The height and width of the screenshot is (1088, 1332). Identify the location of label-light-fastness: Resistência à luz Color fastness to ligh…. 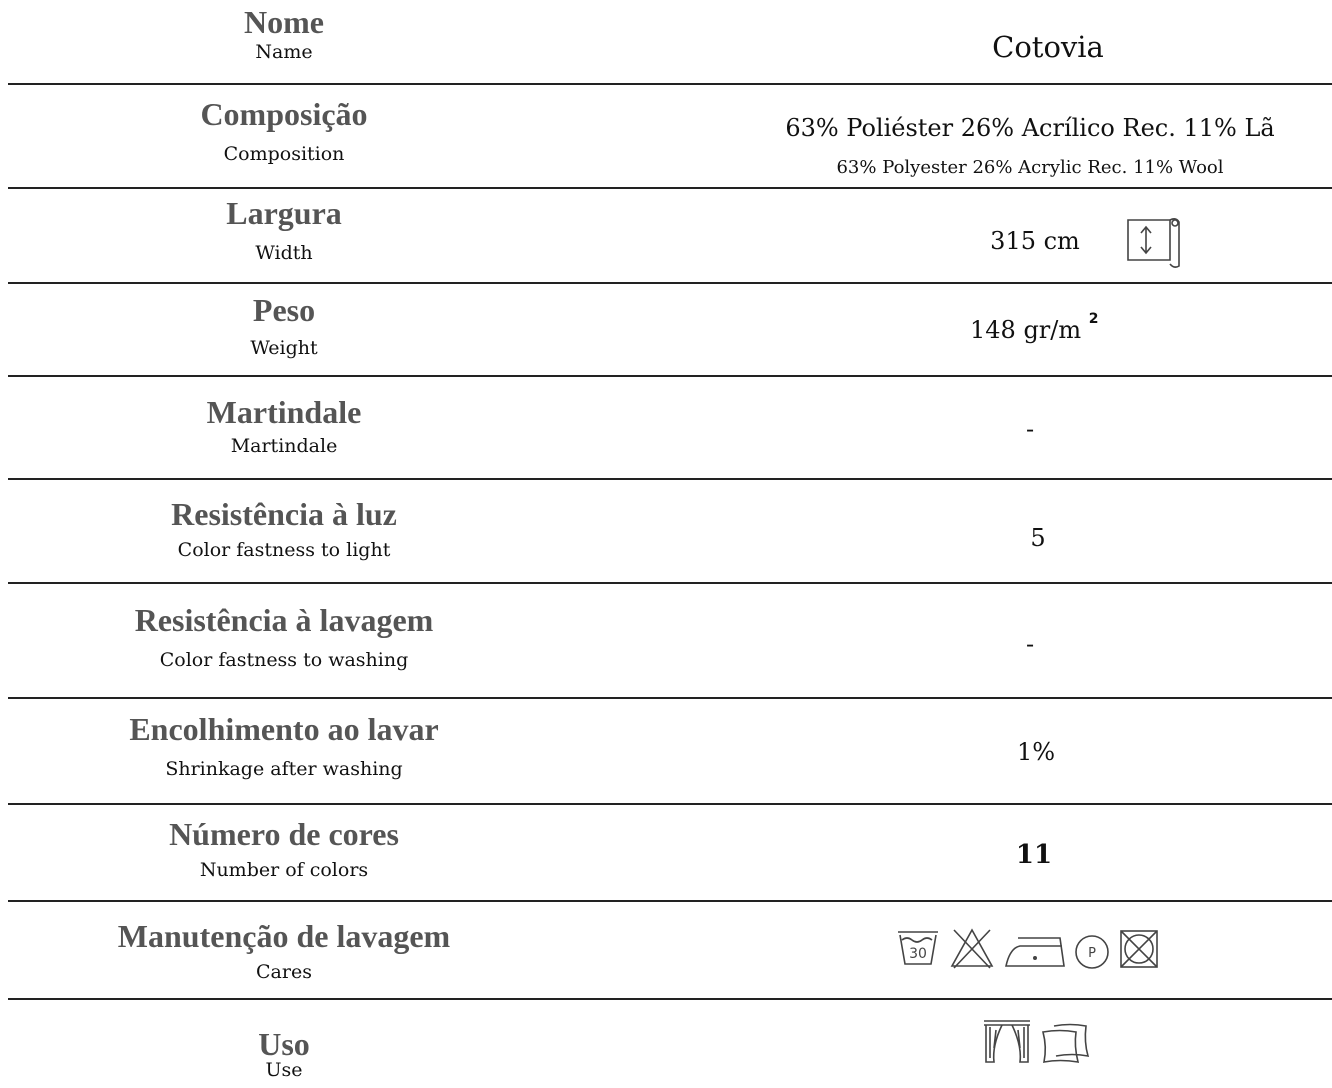
(284, 529).